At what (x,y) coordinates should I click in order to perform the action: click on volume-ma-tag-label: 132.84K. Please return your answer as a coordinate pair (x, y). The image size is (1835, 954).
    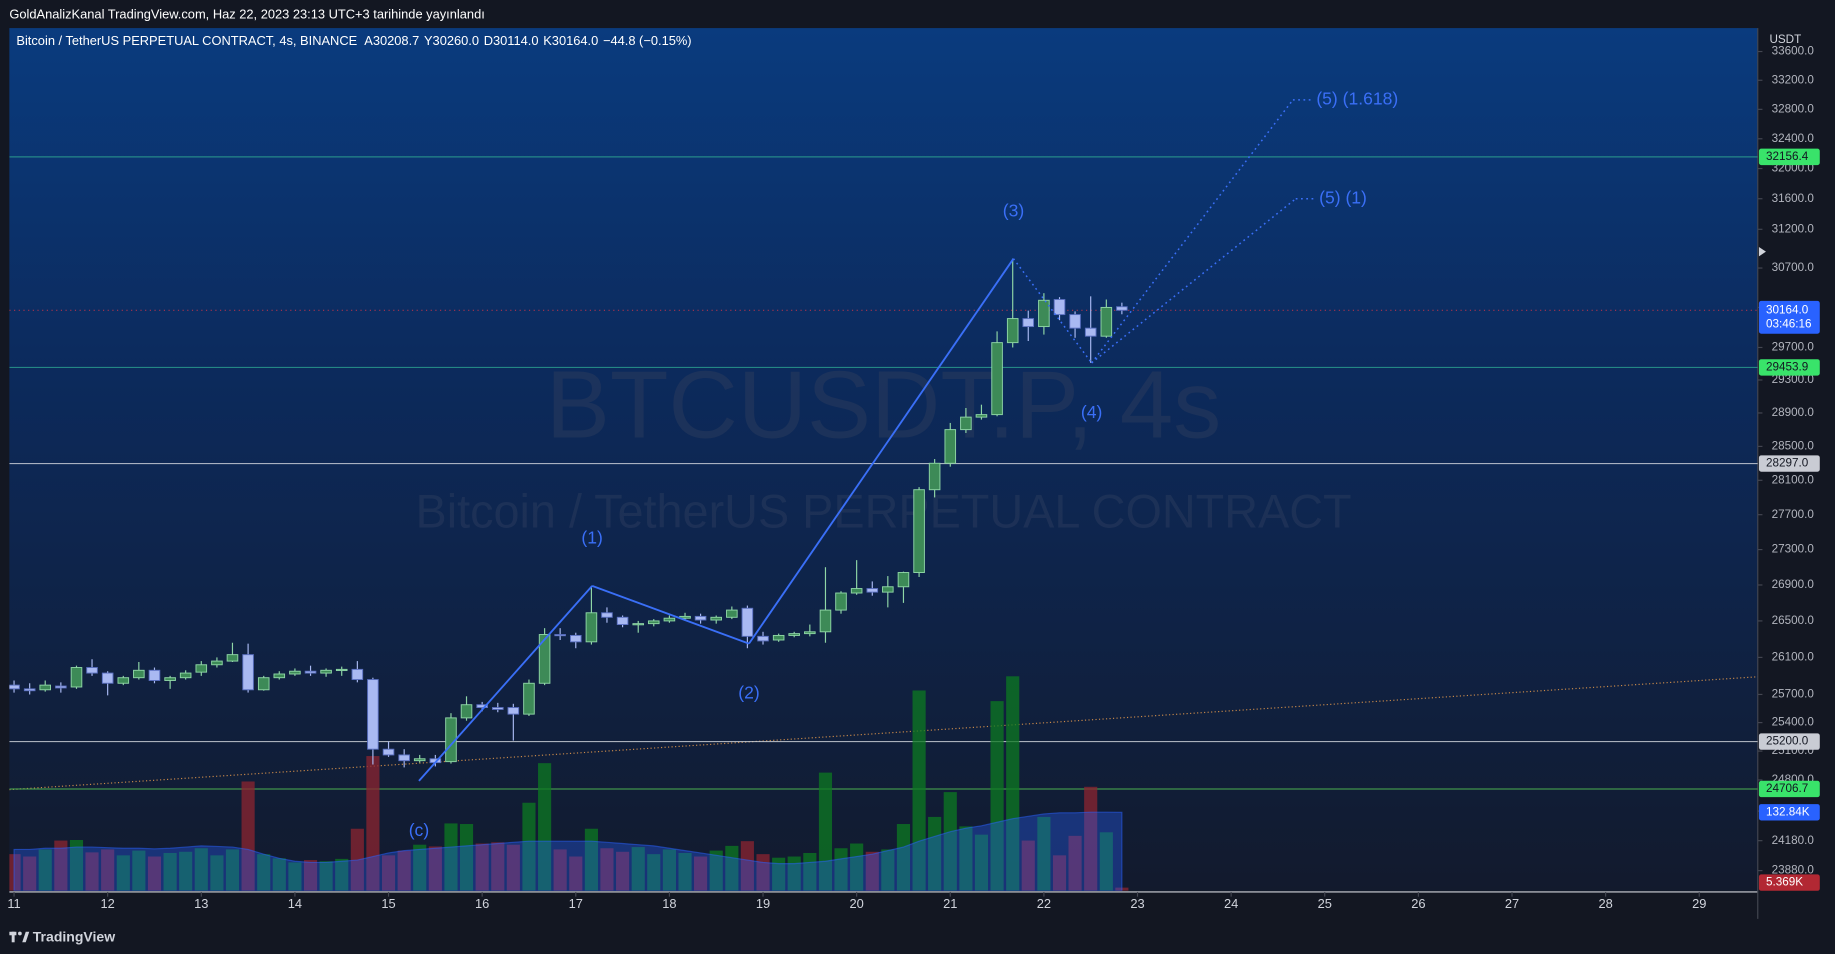
    Looking at the image, I should click on (1788, 811).